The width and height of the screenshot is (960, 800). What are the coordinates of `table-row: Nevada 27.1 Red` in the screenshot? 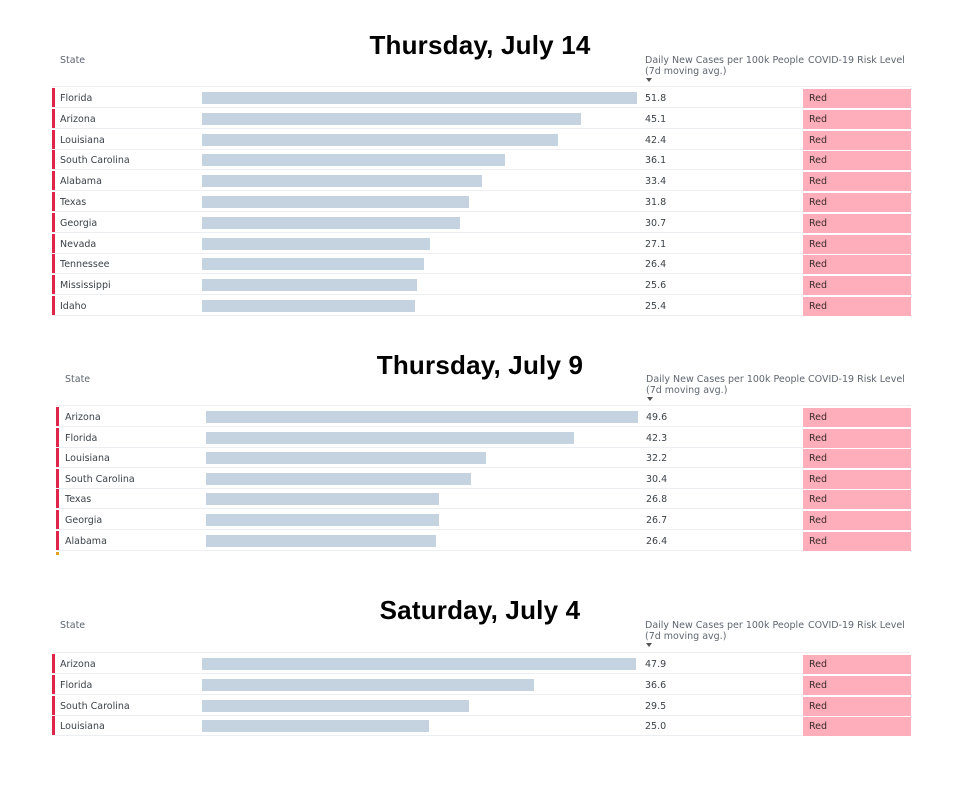 It's located at (482, 243).